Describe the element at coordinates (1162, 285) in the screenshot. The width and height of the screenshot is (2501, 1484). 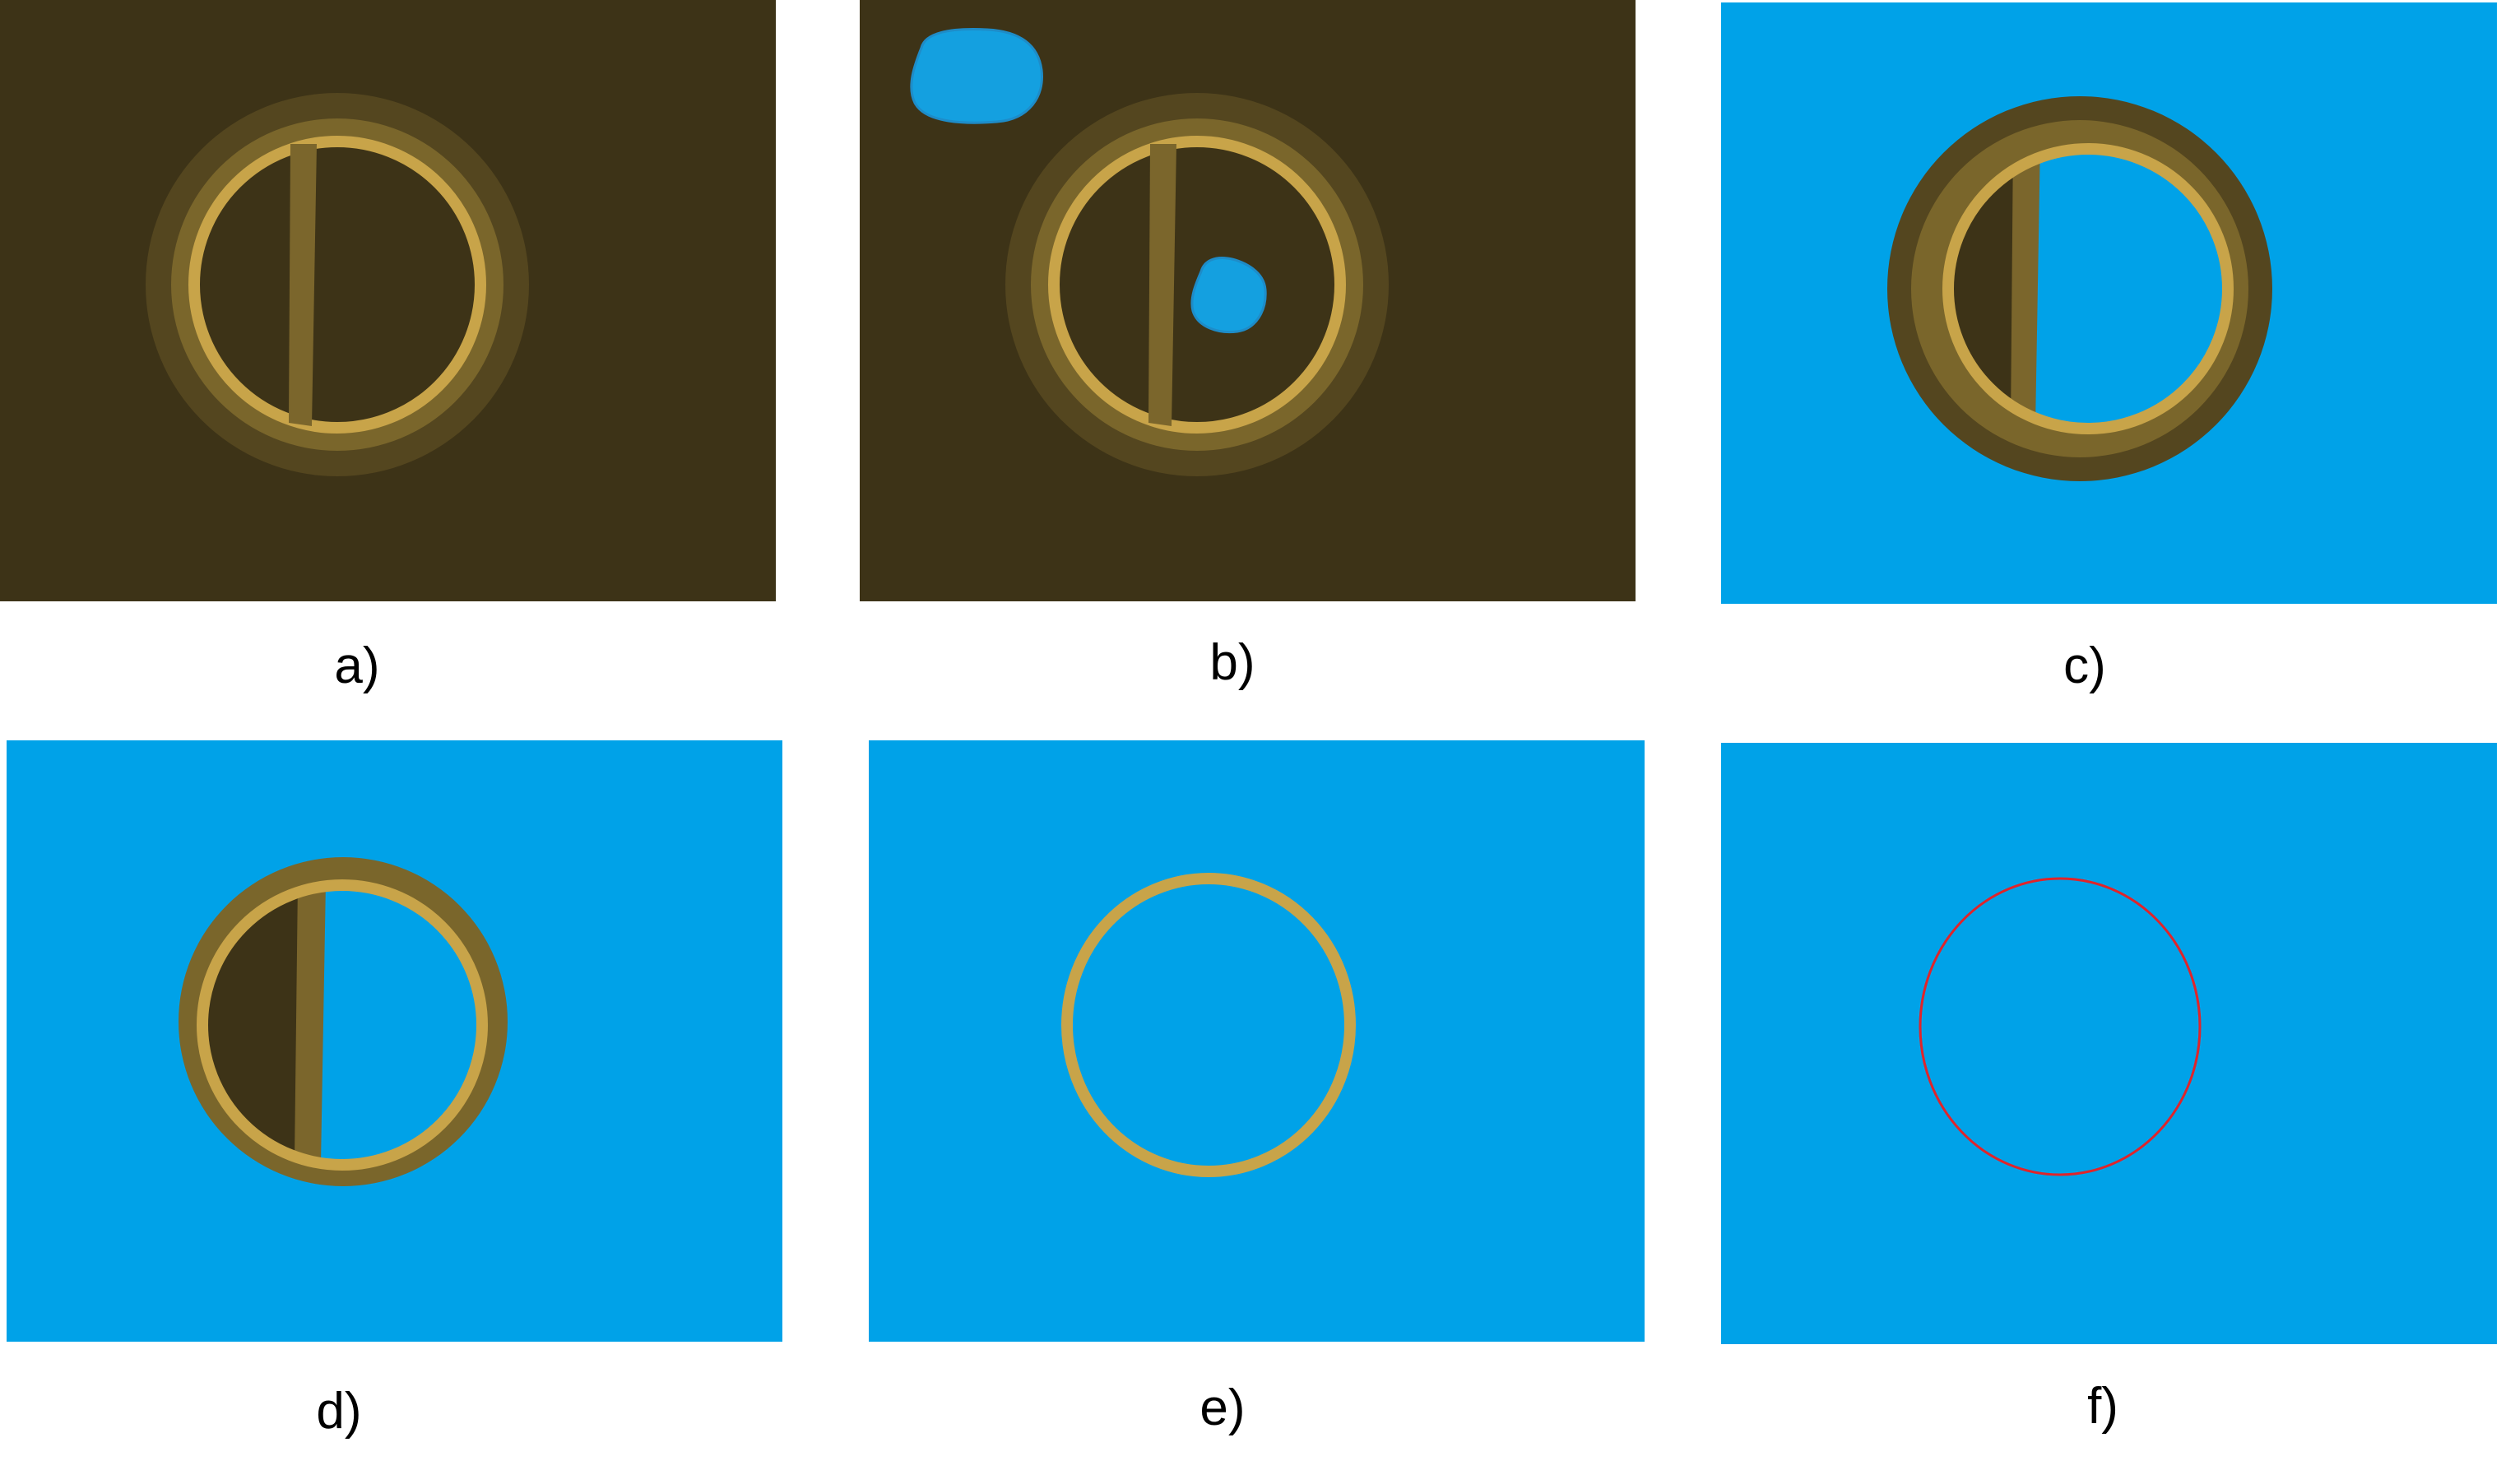
I see `panel-b-rod` at that location.